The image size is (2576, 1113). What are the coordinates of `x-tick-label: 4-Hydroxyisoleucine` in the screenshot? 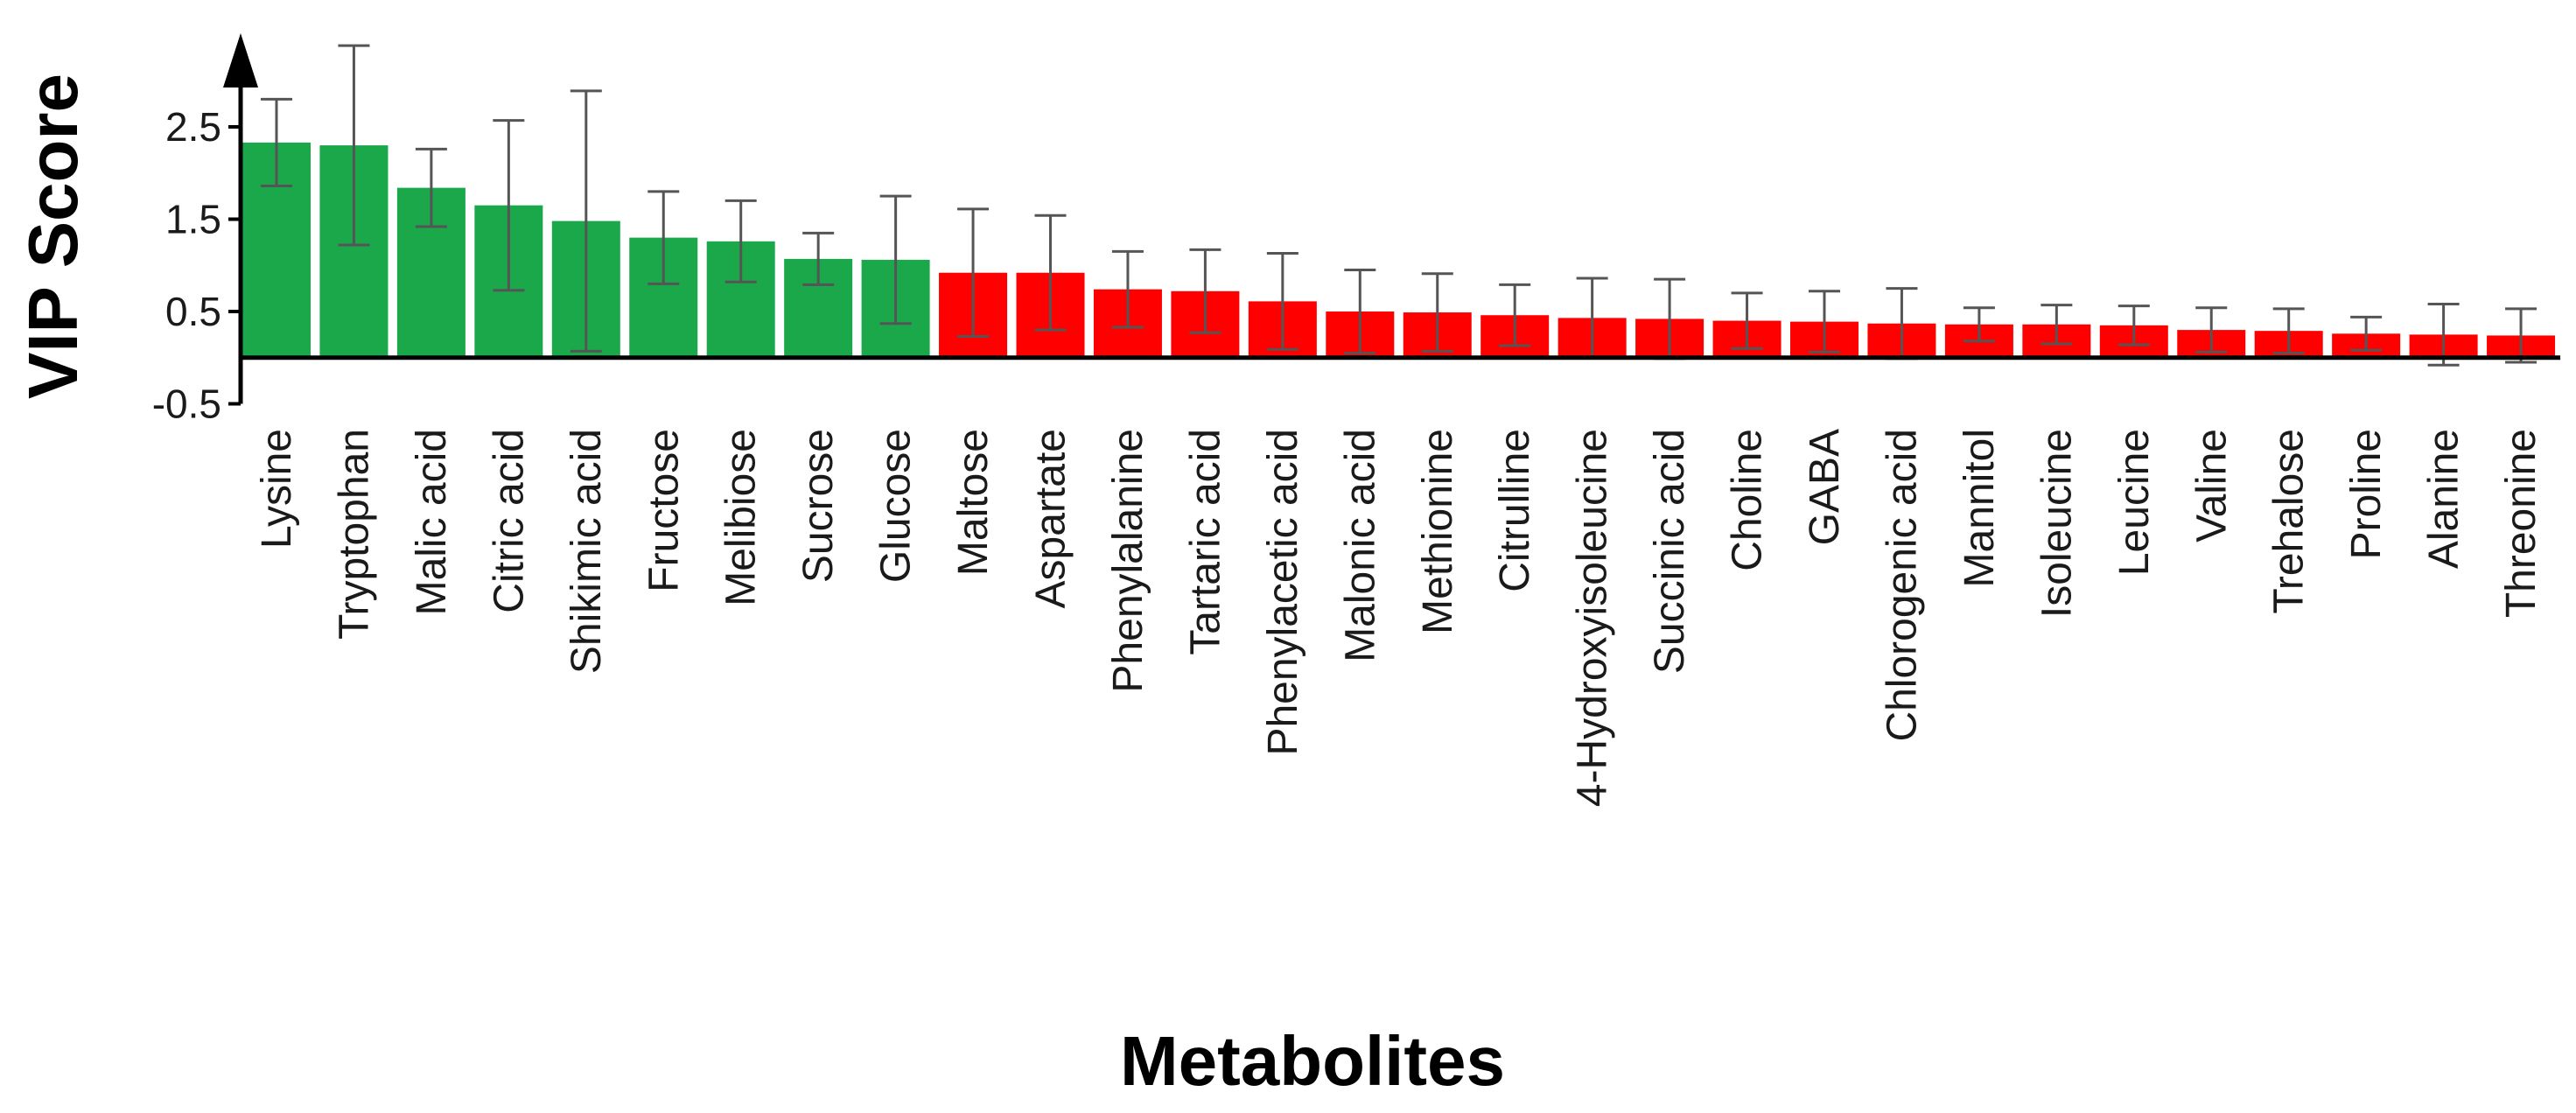 It's located at (1593, 618).